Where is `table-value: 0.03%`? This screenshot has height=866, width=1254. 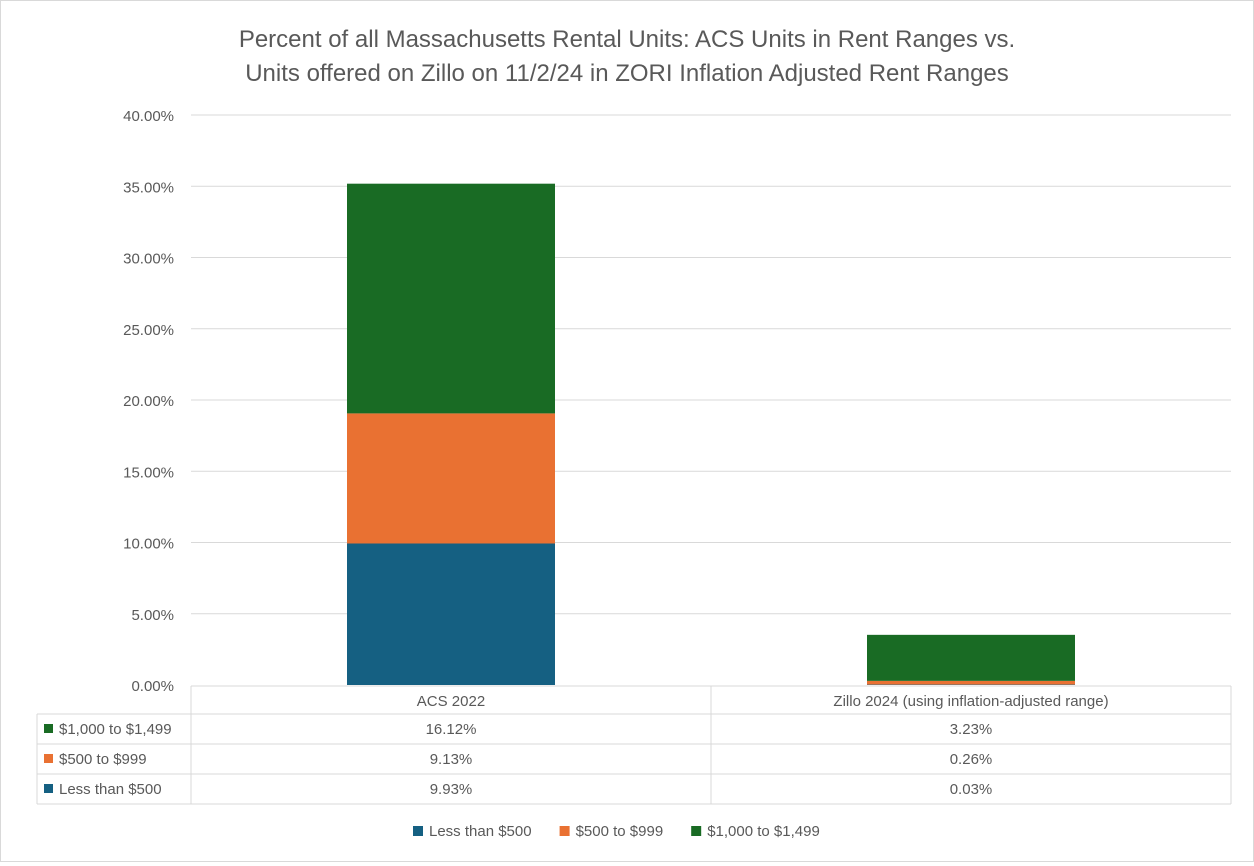
table-value: 0.03% is located at coordinates (971, 789).